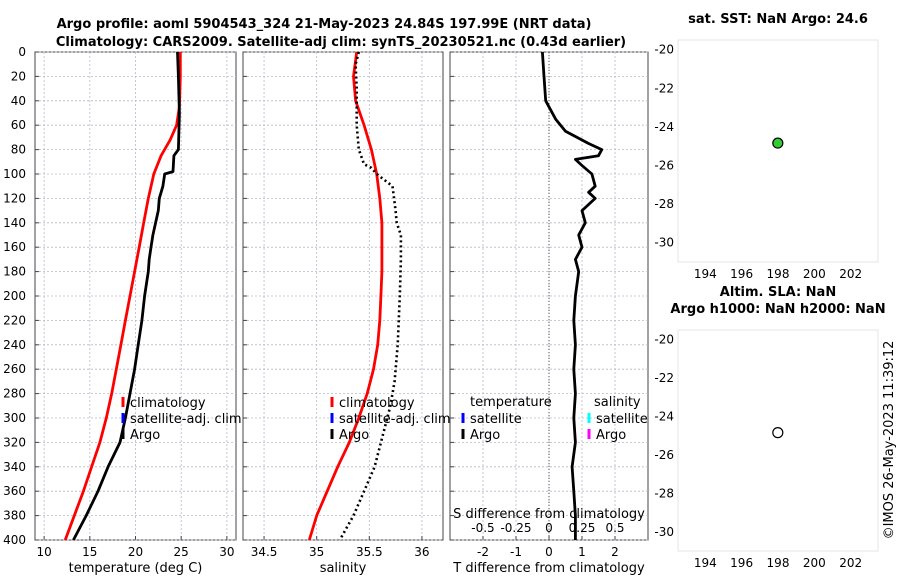 This screenshot has height=580, width=900. I want to click on y-tick-label: 400, so click(14, 540).